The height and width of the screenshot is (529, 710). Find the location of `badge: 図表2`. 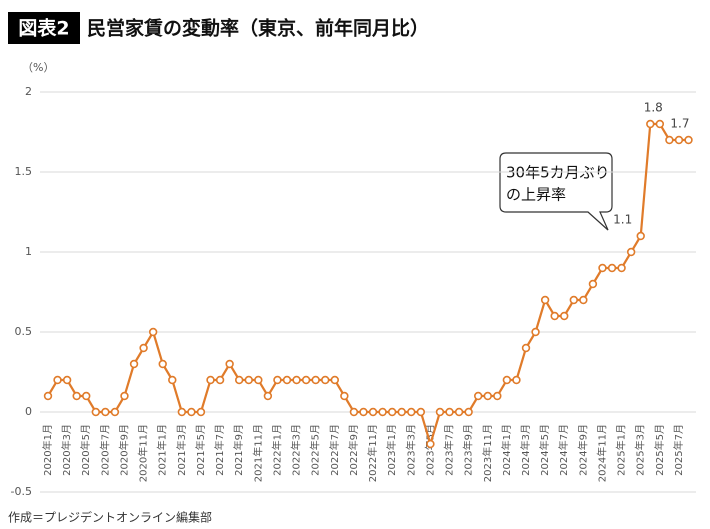

badge: 図表2 is located at coordinates (43, 28).